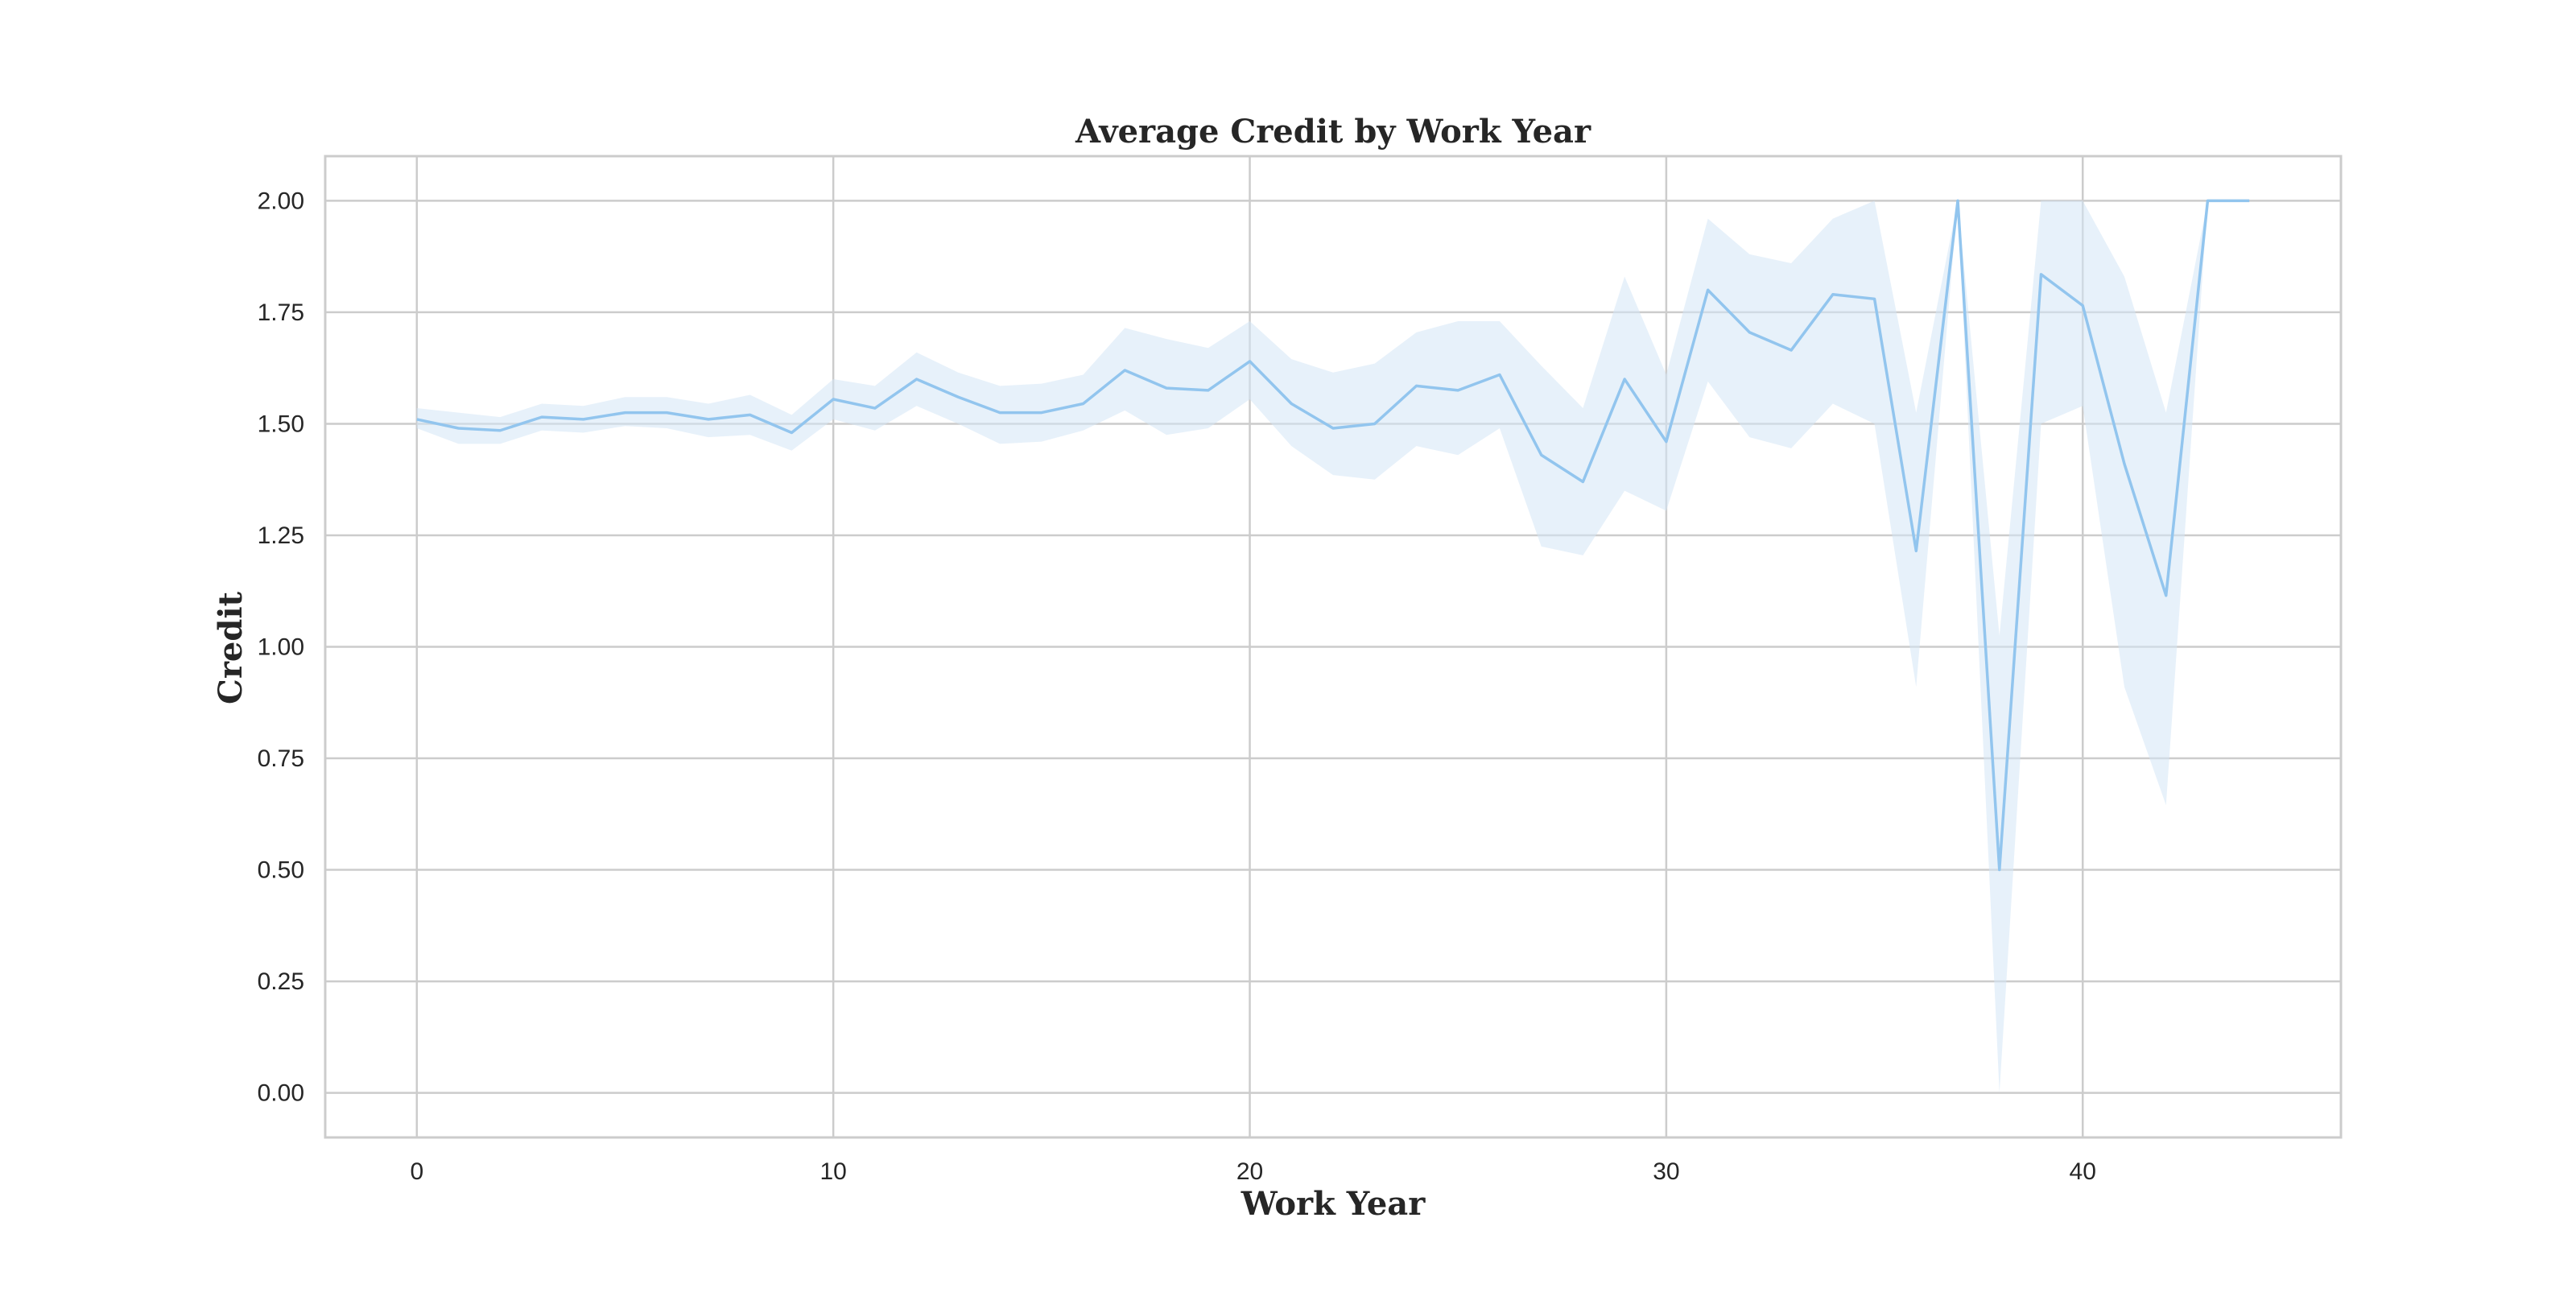 The height and width of the screenshot is (1292, 2576). I want to click on y-tick-label: 1.25, so click(281, 535).